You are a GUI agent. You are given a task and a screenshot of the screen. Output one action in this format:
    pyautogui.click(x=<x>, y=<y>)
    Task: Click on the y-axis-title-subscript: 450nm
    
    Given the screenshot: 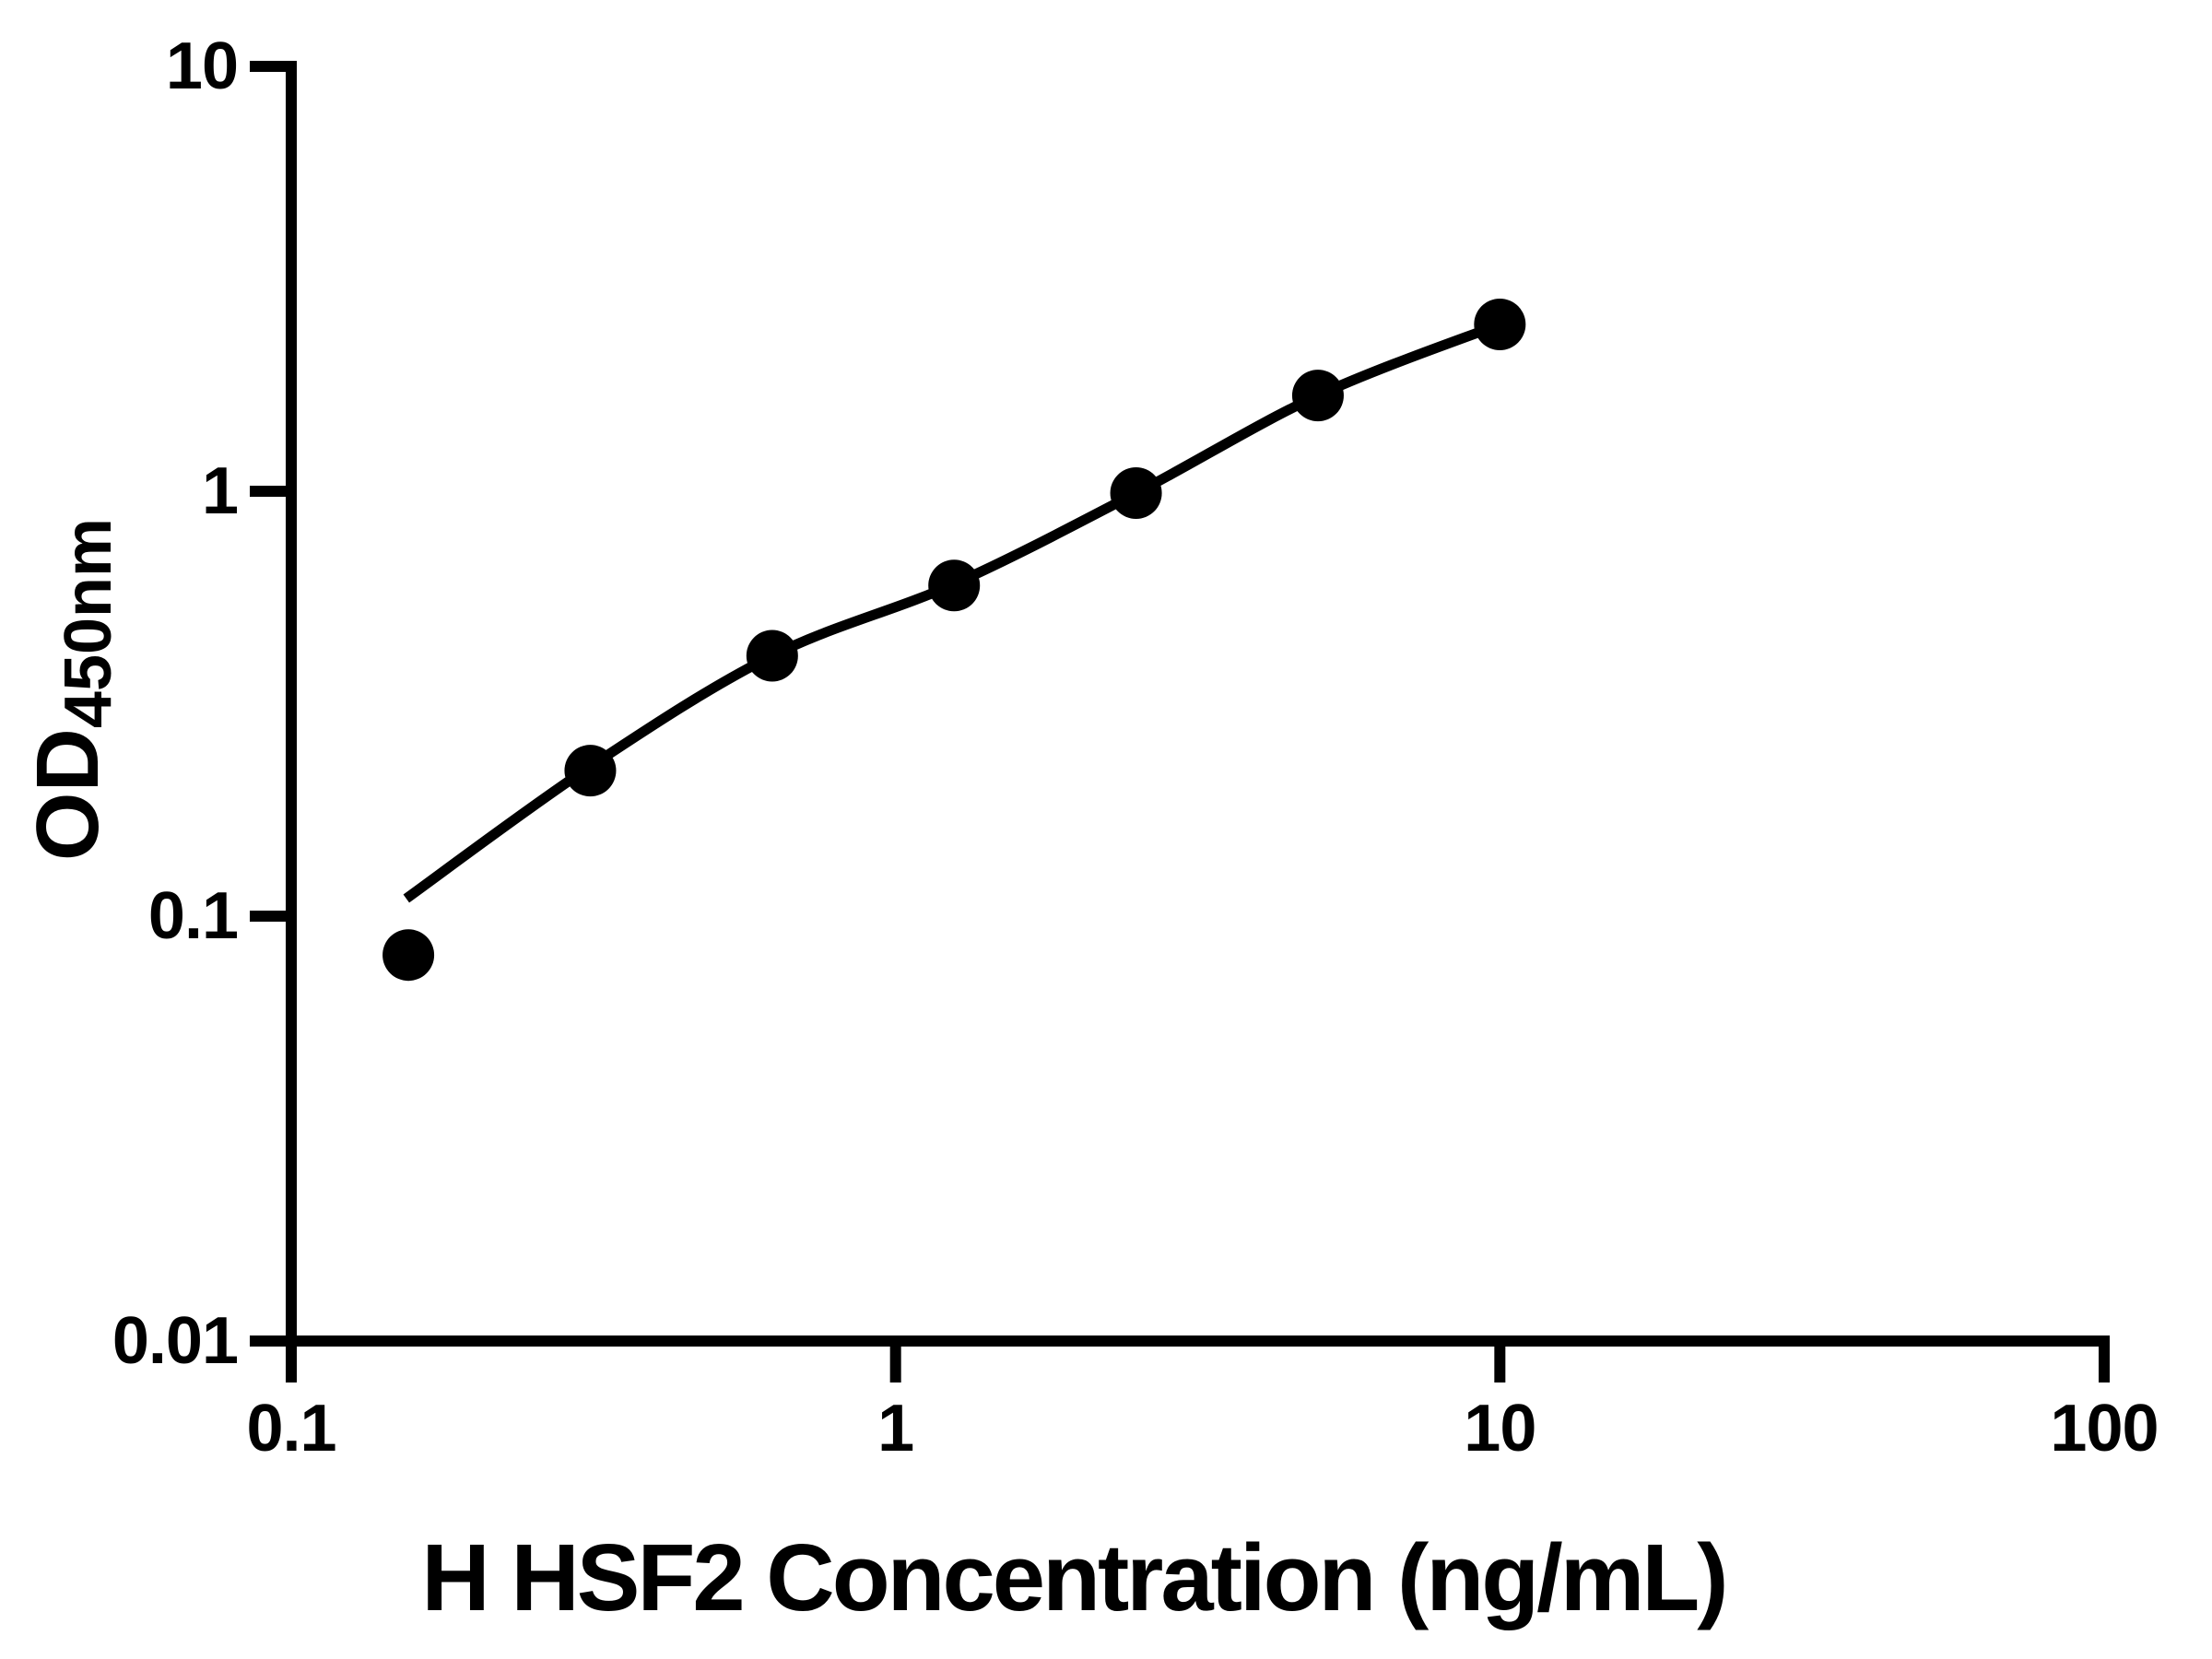 What is the action you would take?
    pyautogui.click(x=88, y=623)
    